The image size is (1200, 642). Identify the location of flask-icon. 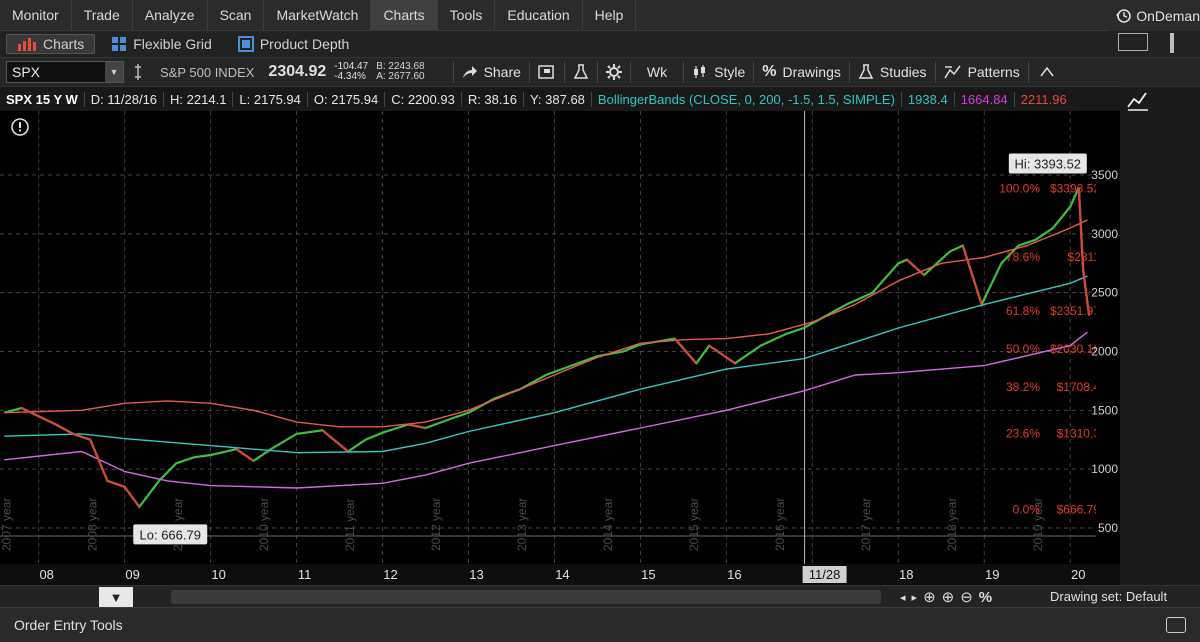
(581, 71).